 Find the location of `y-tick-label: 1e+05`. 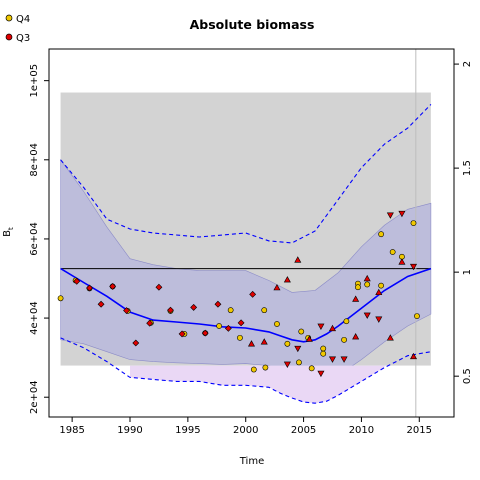

y-tick-label: 1e+05 is located at coordinates (34, 81).